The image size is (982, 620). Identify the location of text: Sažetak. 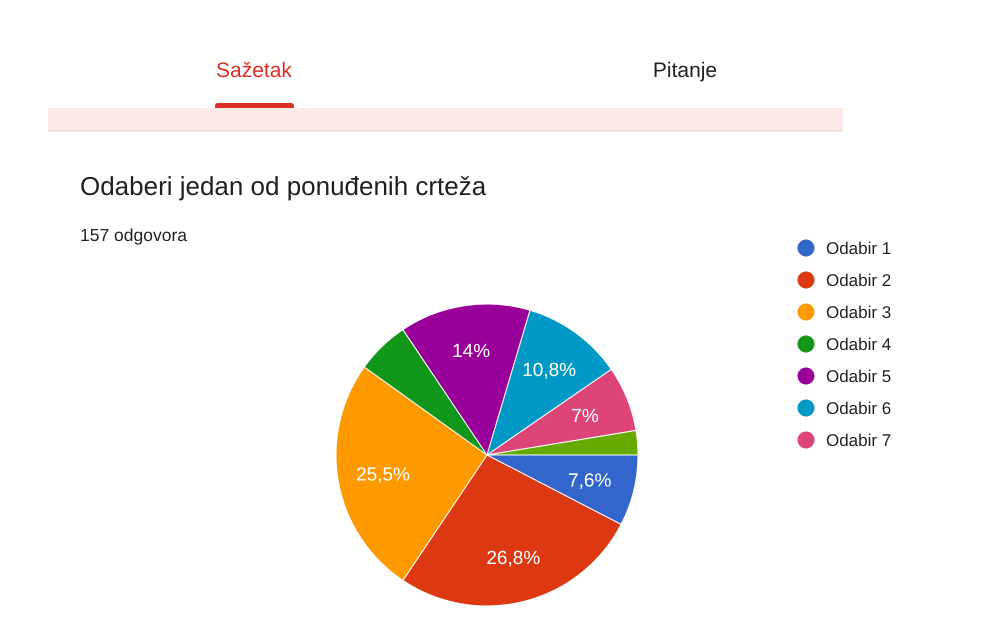
(254, 70).